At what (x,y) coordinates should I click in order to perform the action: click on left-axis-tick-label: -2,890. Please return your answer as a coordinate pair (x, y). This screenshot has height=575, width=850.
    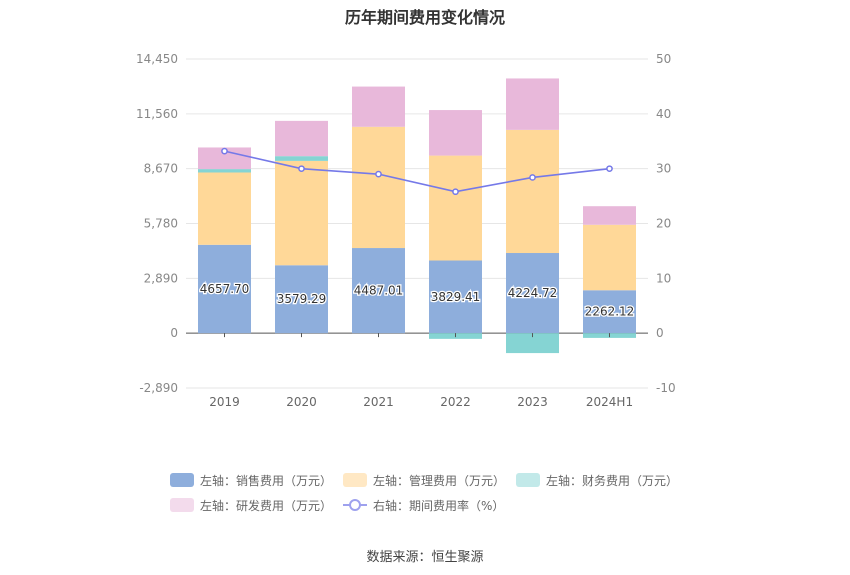
    Looking at the image, I should click on (158, 388).